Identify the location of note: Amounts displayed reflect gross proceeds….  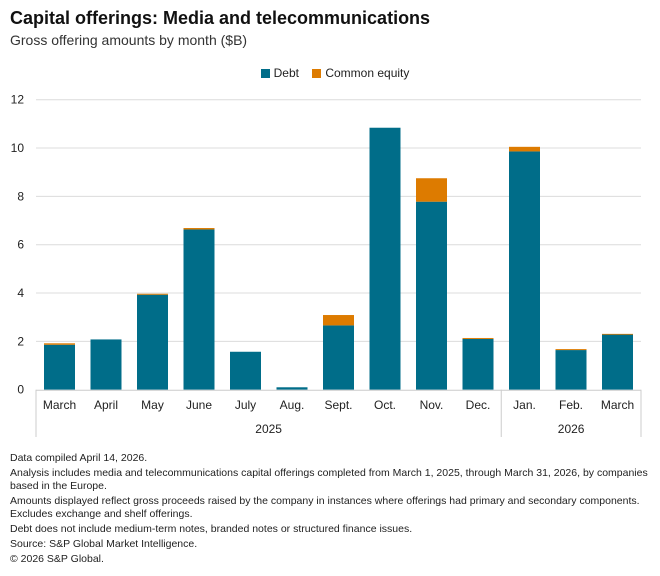
(325, 507).